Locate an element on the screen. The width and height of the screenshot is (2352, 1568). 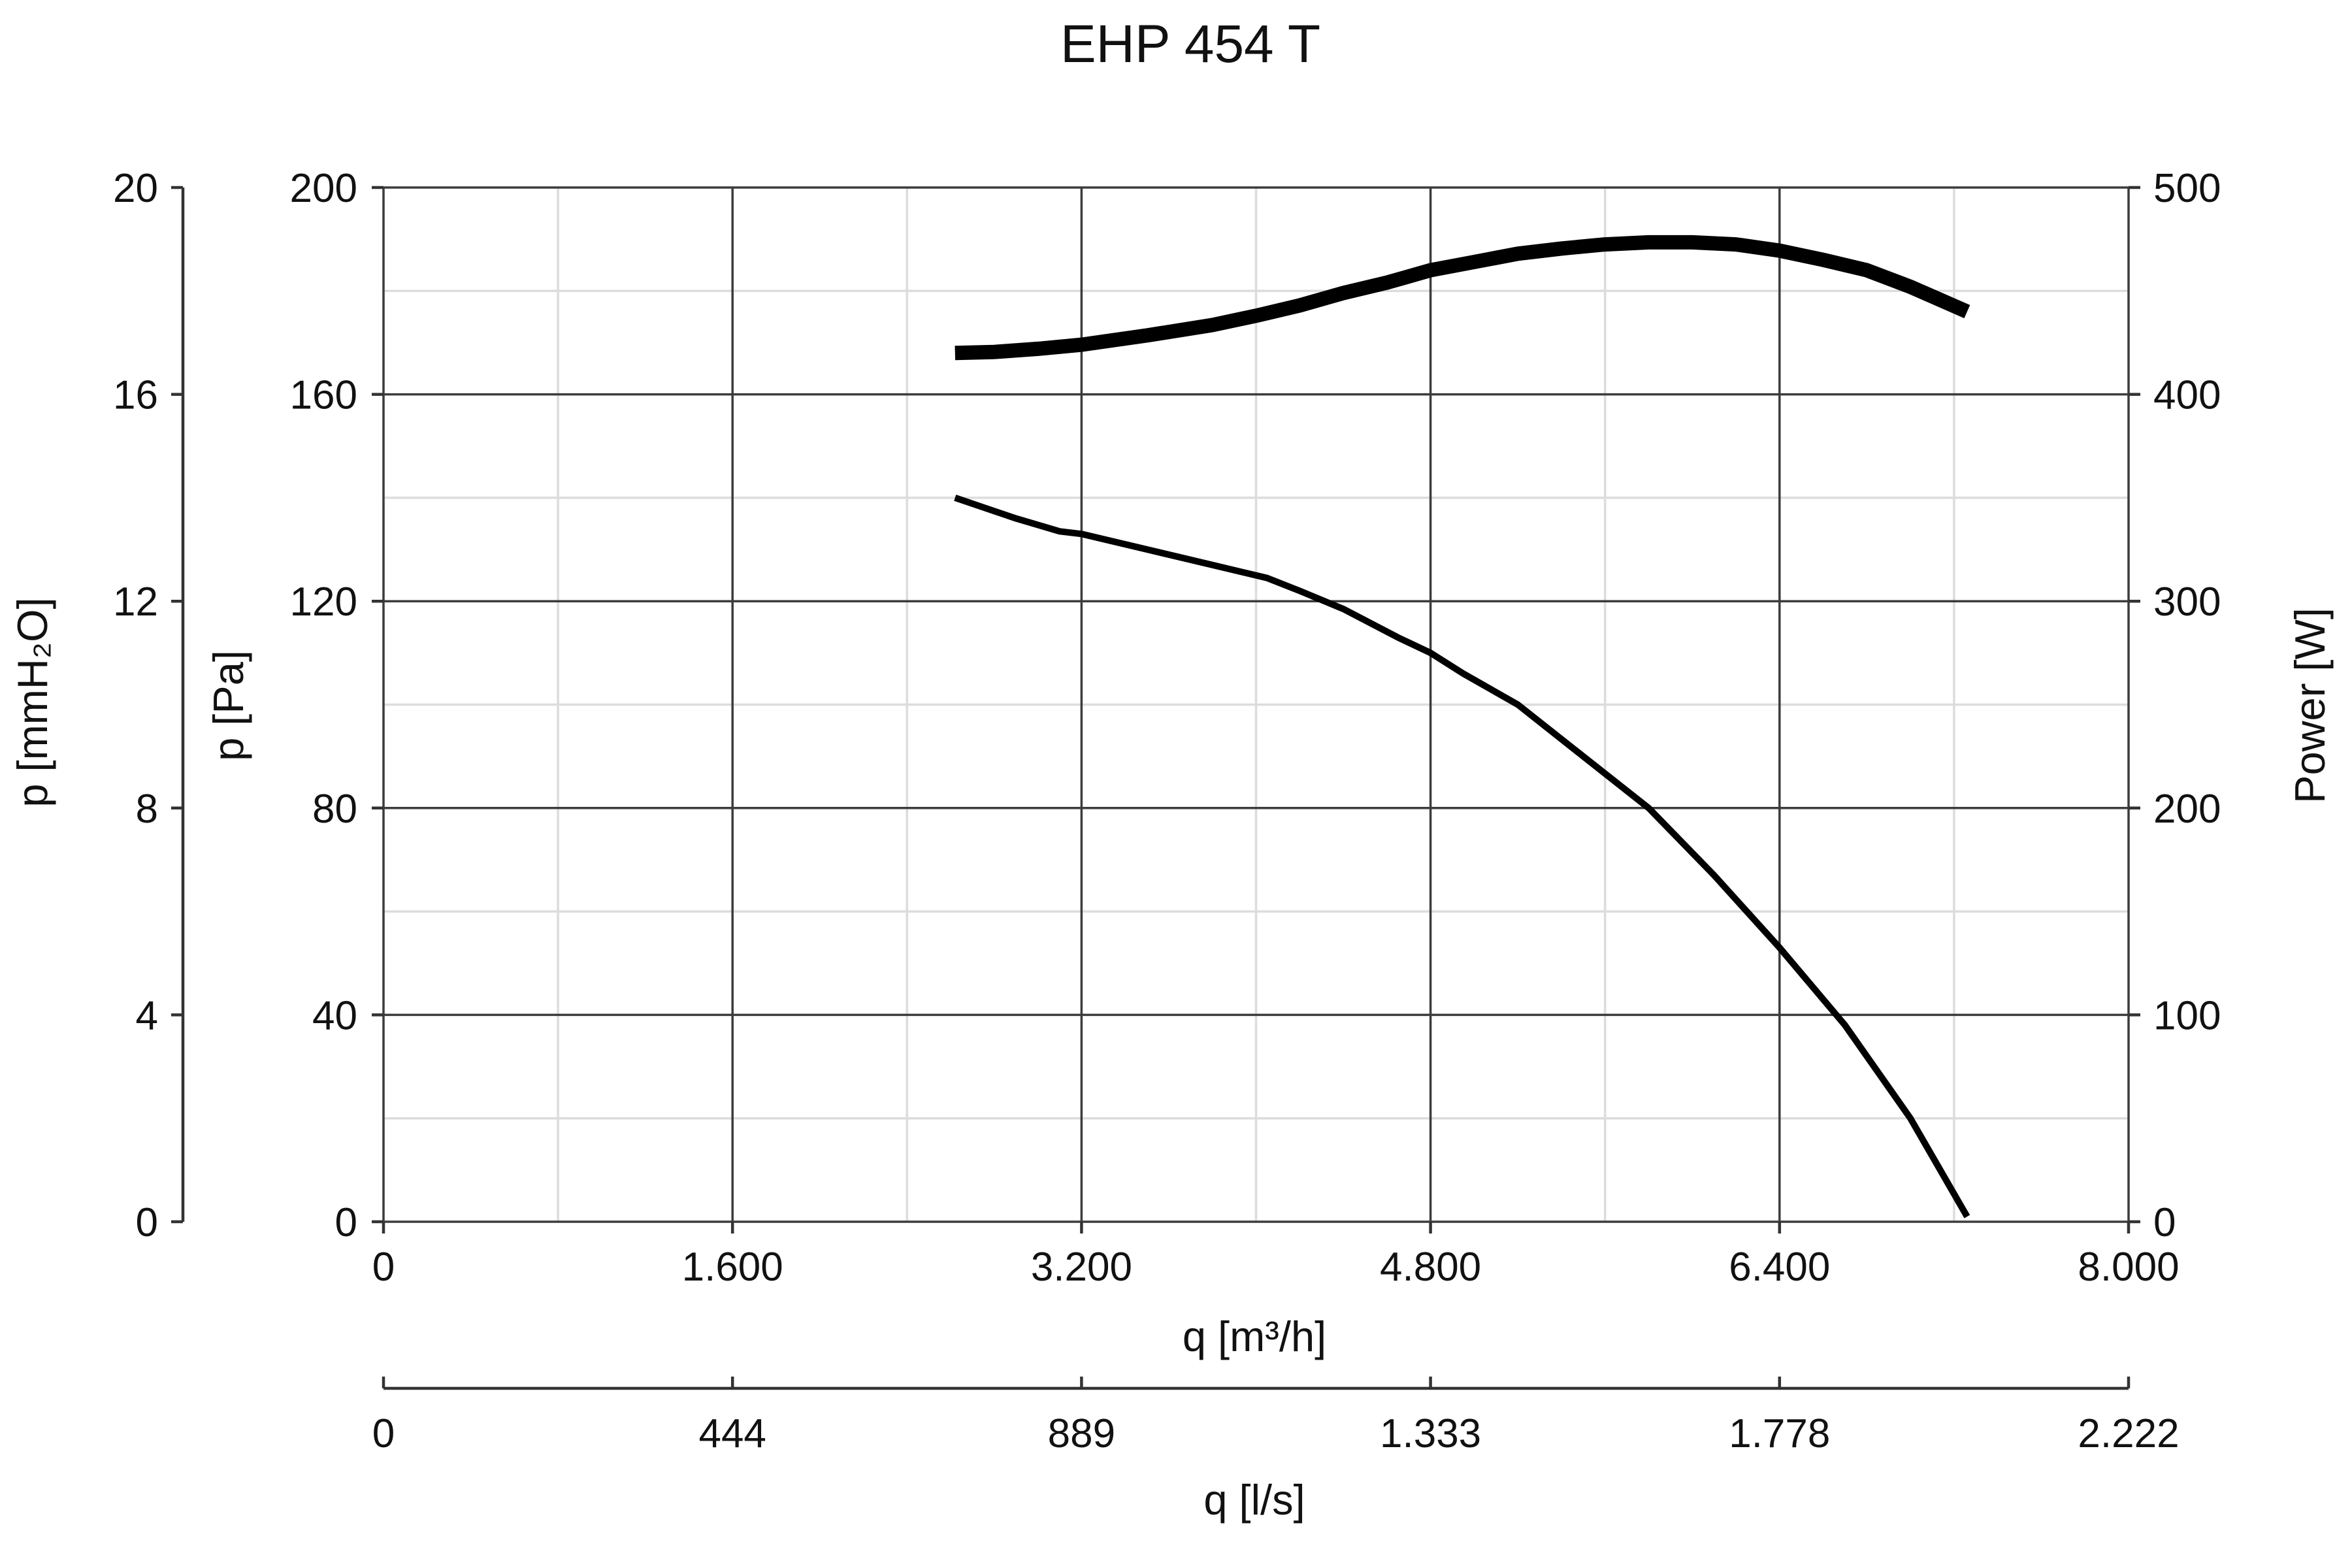
y2-axis-label: p [mmH₂O] is located at coordinates (32, 702).